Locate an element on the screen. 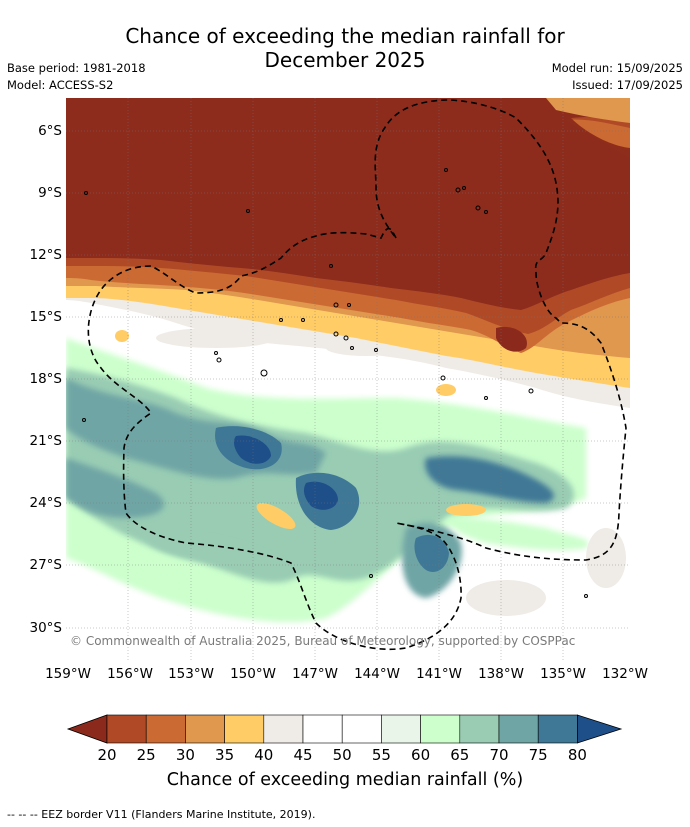 This screenshot has width=690, height=827. colorbar-title: Chance of exceeding median rainfall (%) is located at coordinates (345, 780).